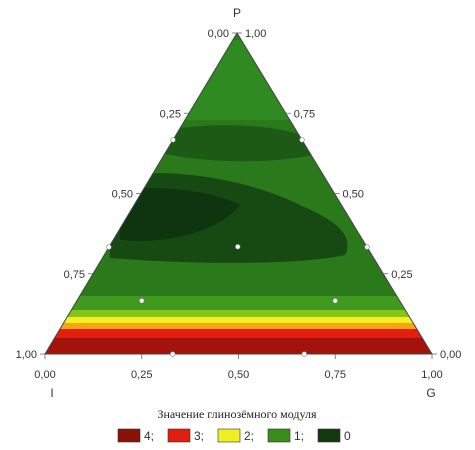  What do you see at coordinates (401, 275) in the screenshot?
I see `right-axis-tick-label: 0,25` at bounding box center [401, 275].